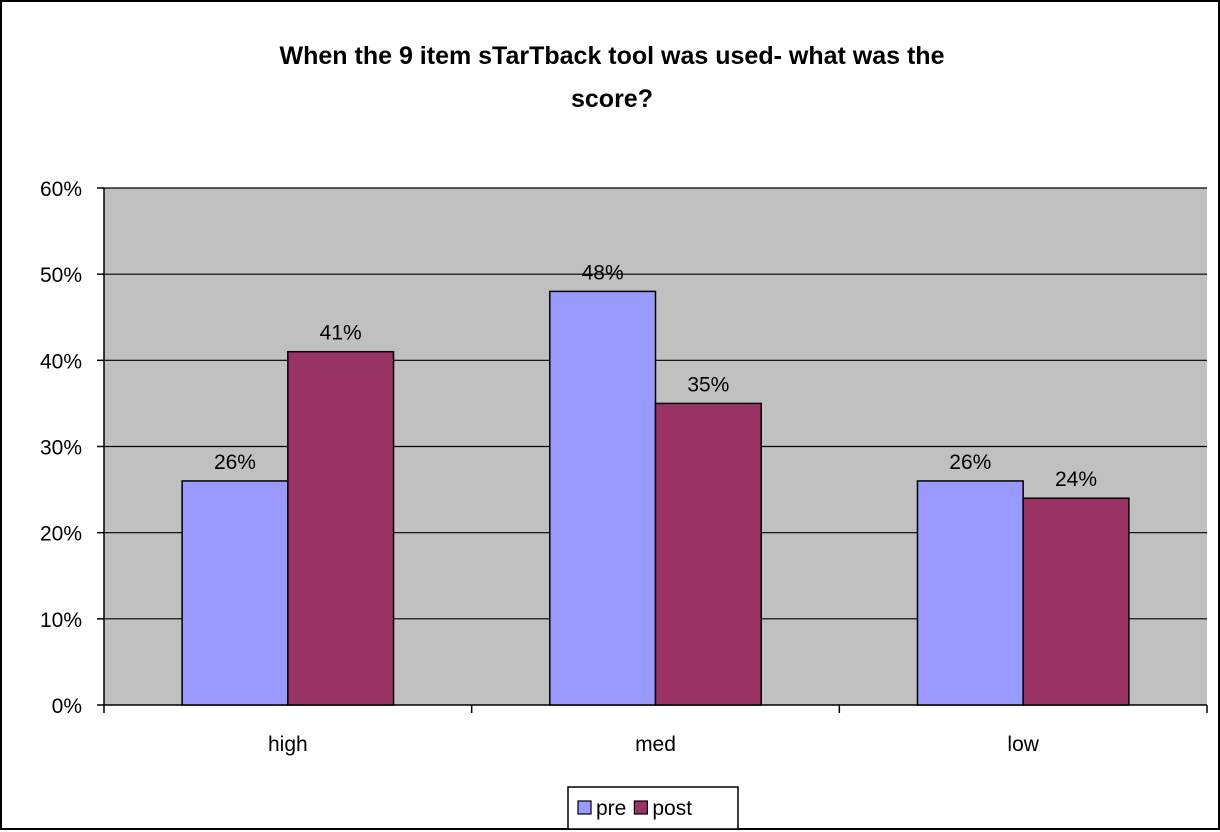 This screenshot has width=1220, height=832. What do you see at coordinates (1023, 744) in the screenshot?
I see `x-tick-label: low` at bounding box center [1023, 744].